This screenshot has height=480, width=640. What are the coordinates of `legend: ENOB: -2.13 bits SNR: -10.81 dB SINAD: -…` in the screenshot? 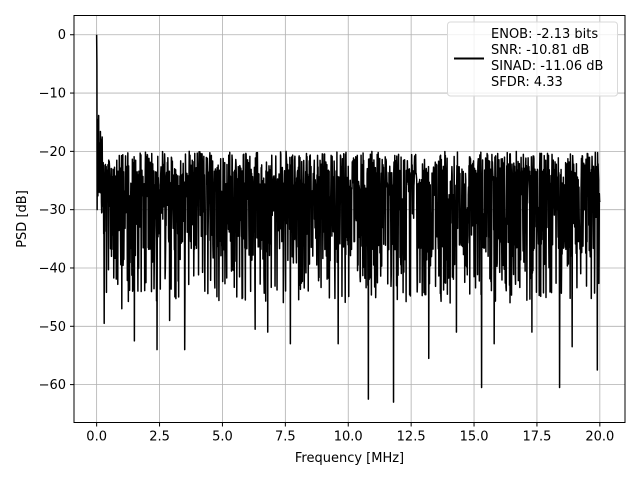 It's located at (532, 59).